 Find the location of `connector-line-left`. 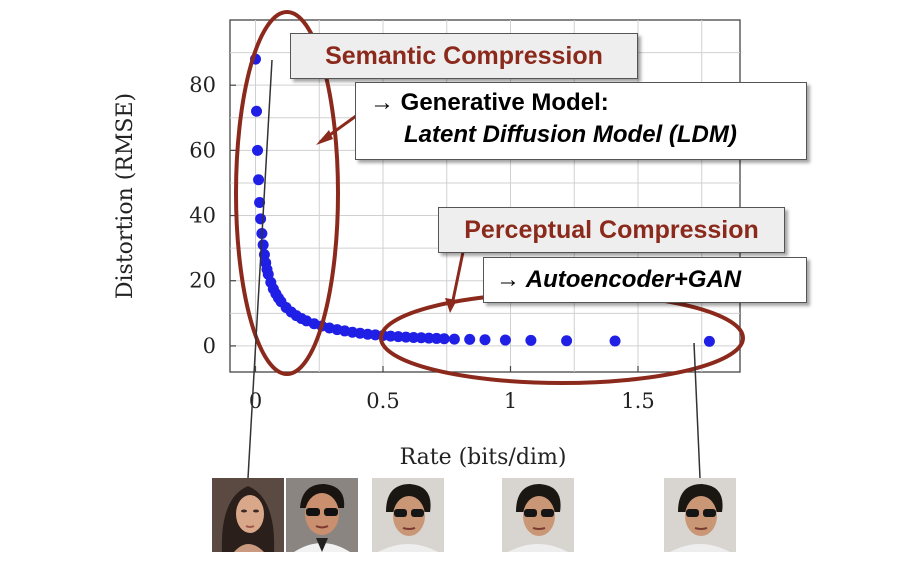

connector-line-left is located at coordinates (260, 269).